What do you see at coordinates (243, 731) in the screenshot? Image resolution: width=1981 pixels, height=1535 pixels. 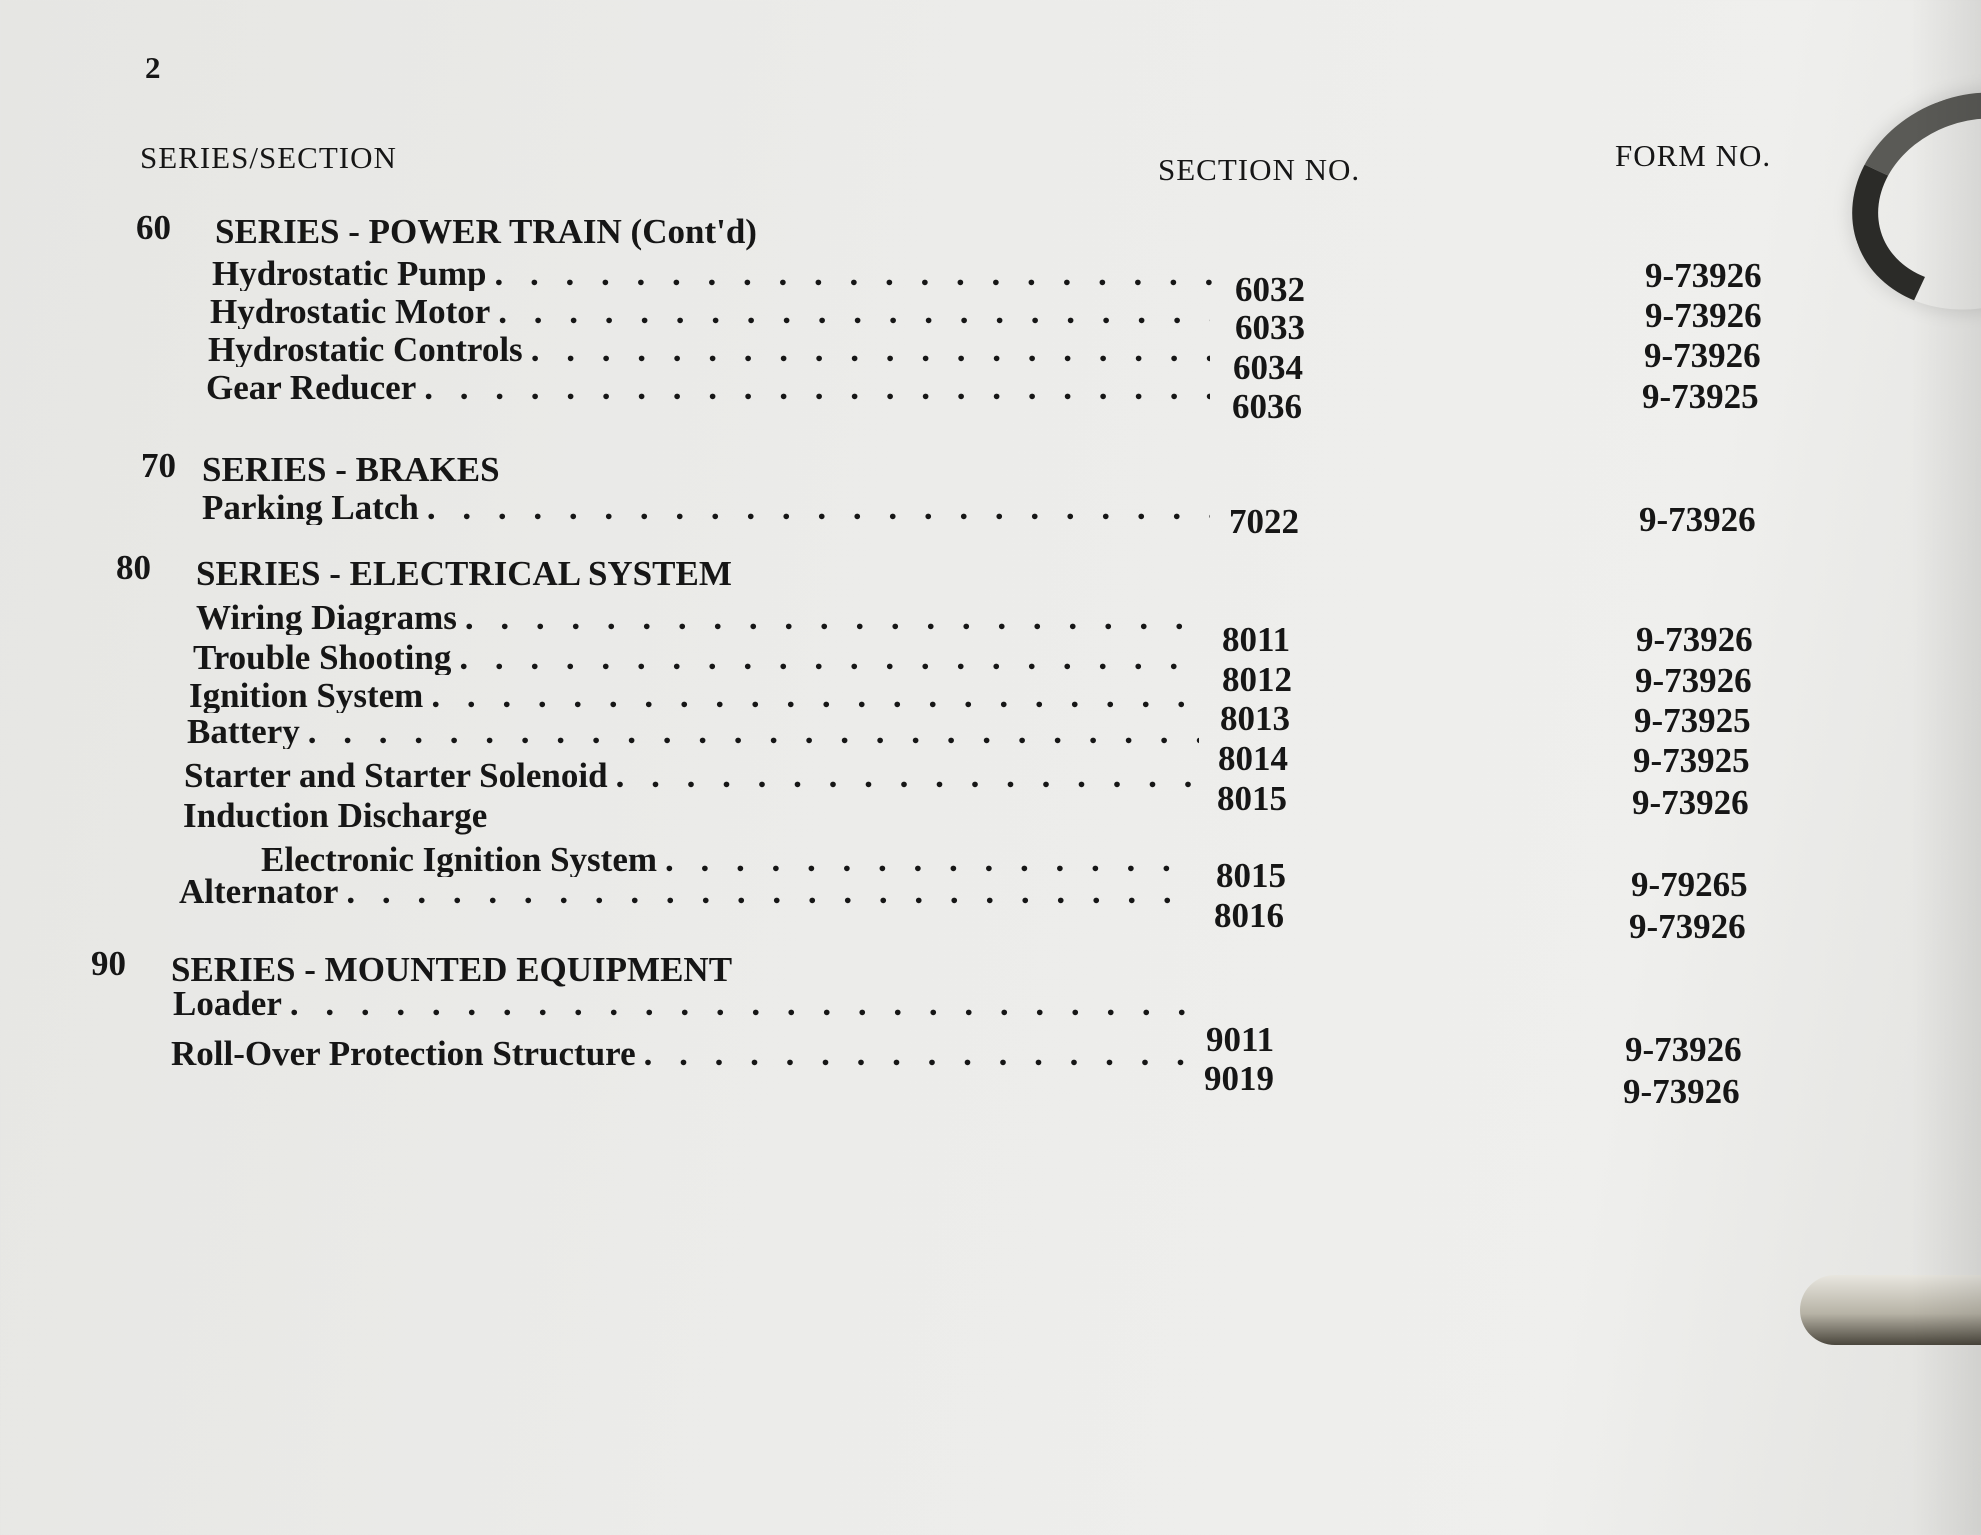 I see `entry-label: Battery` at bounding box center [243, 731].